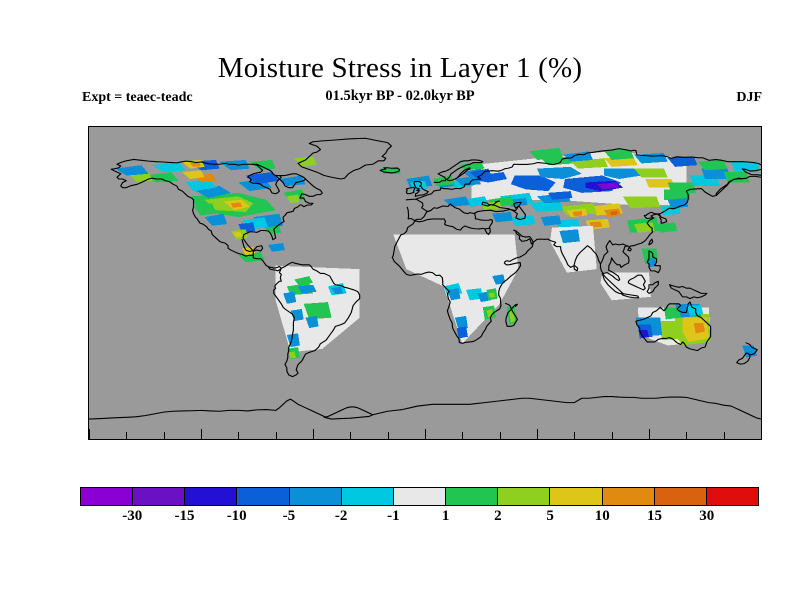  Describe the element at coordinates (498, 516) in the screenshot. I see `colorbar-tick-label: 2` at that location.